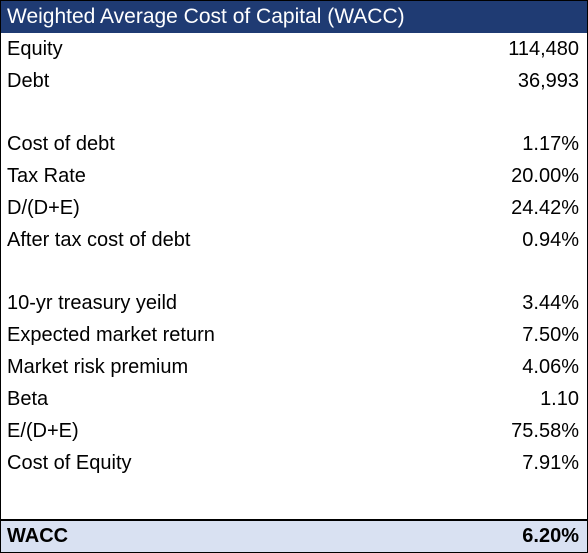  I want to click on row-beta: Beta 1.10, so click(294, 399).